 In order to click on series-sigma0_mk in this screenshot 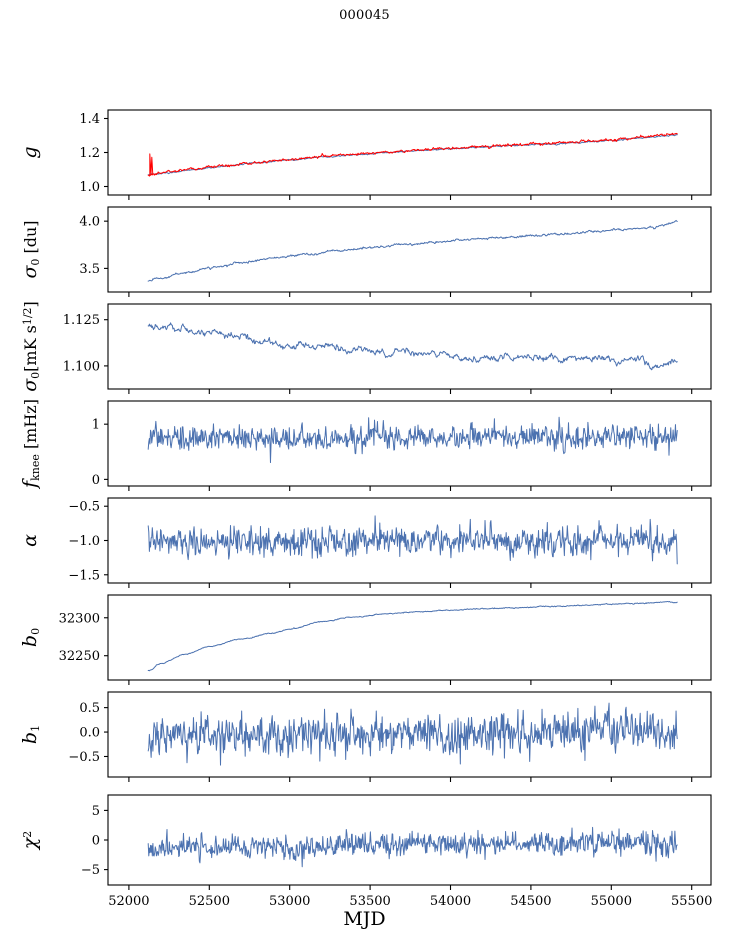, I will do `click(412, 346)`.